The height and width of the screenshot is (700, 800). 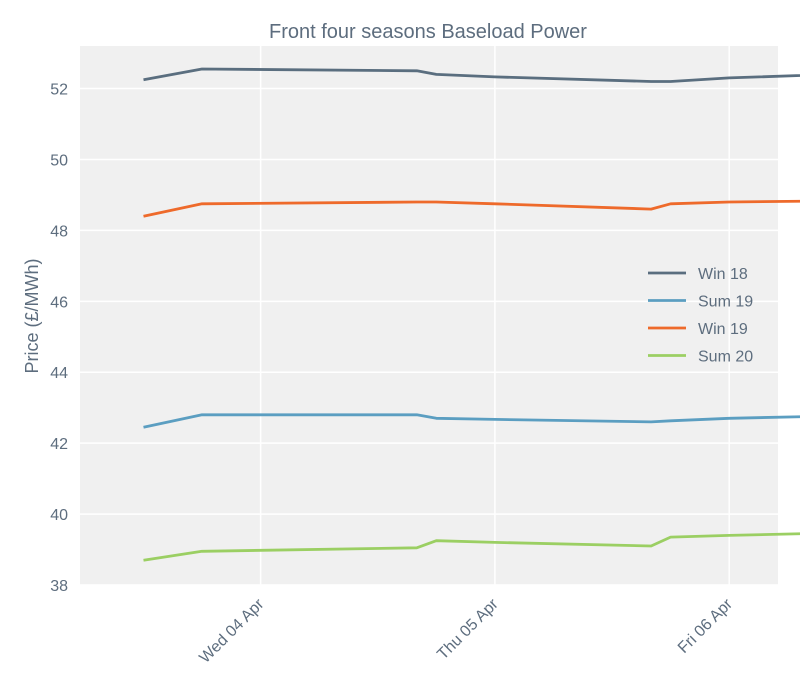 I want to click on legend: Win 18 Sum 19 Win 19 Sum 20, so click(x=700, y=316).